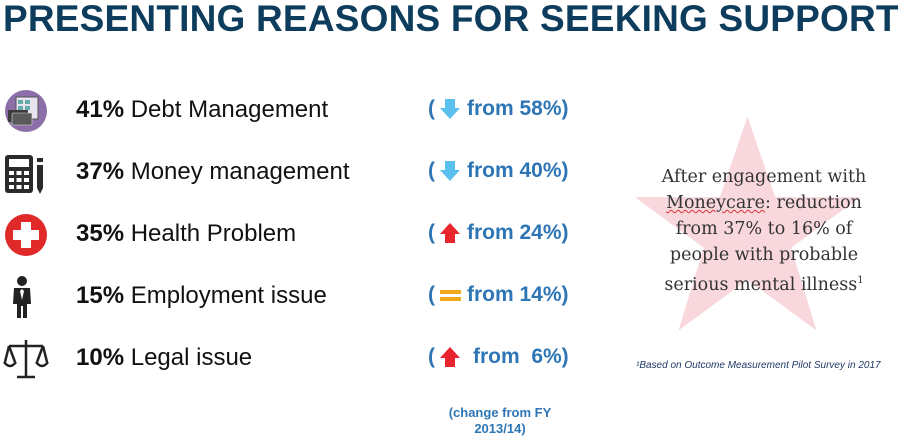 The width and height of the screenshot is (904, 443). I want to click on page-title: PRESENTING REASONS FOR SEEKING SUPPORT, so click(451, 19).